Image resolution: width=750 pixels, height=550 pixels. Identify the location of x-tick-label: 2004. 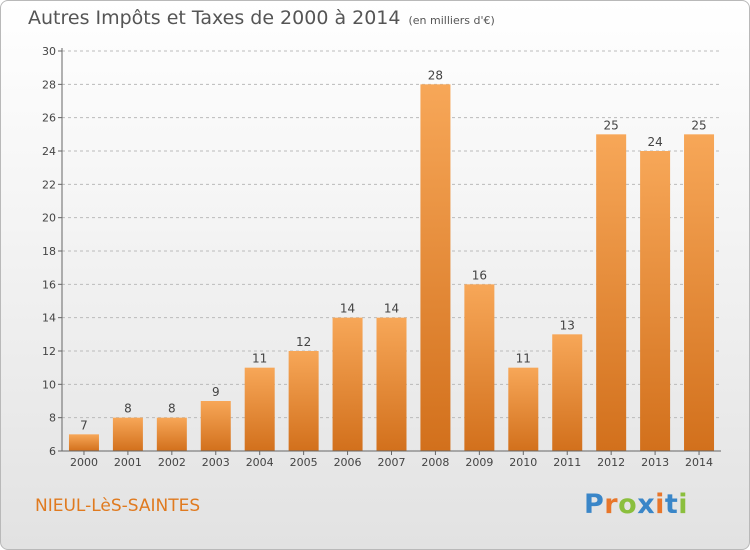
(260, 462).